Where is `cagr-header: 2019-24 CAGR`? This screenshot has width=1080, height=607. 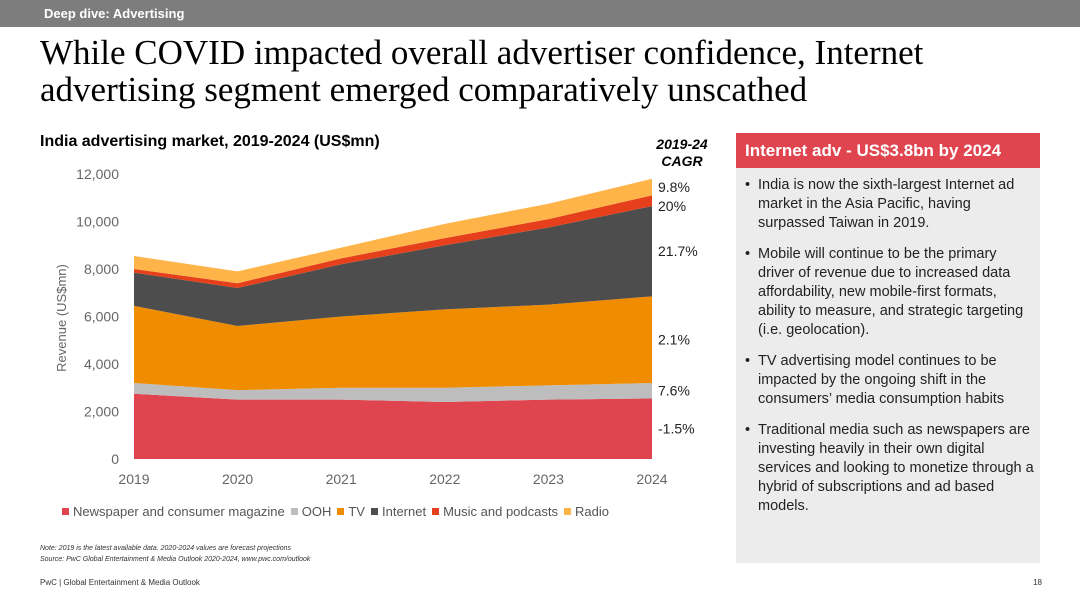 cagr-header: 2019-24 CAGR is located at coordinates (682, 152).